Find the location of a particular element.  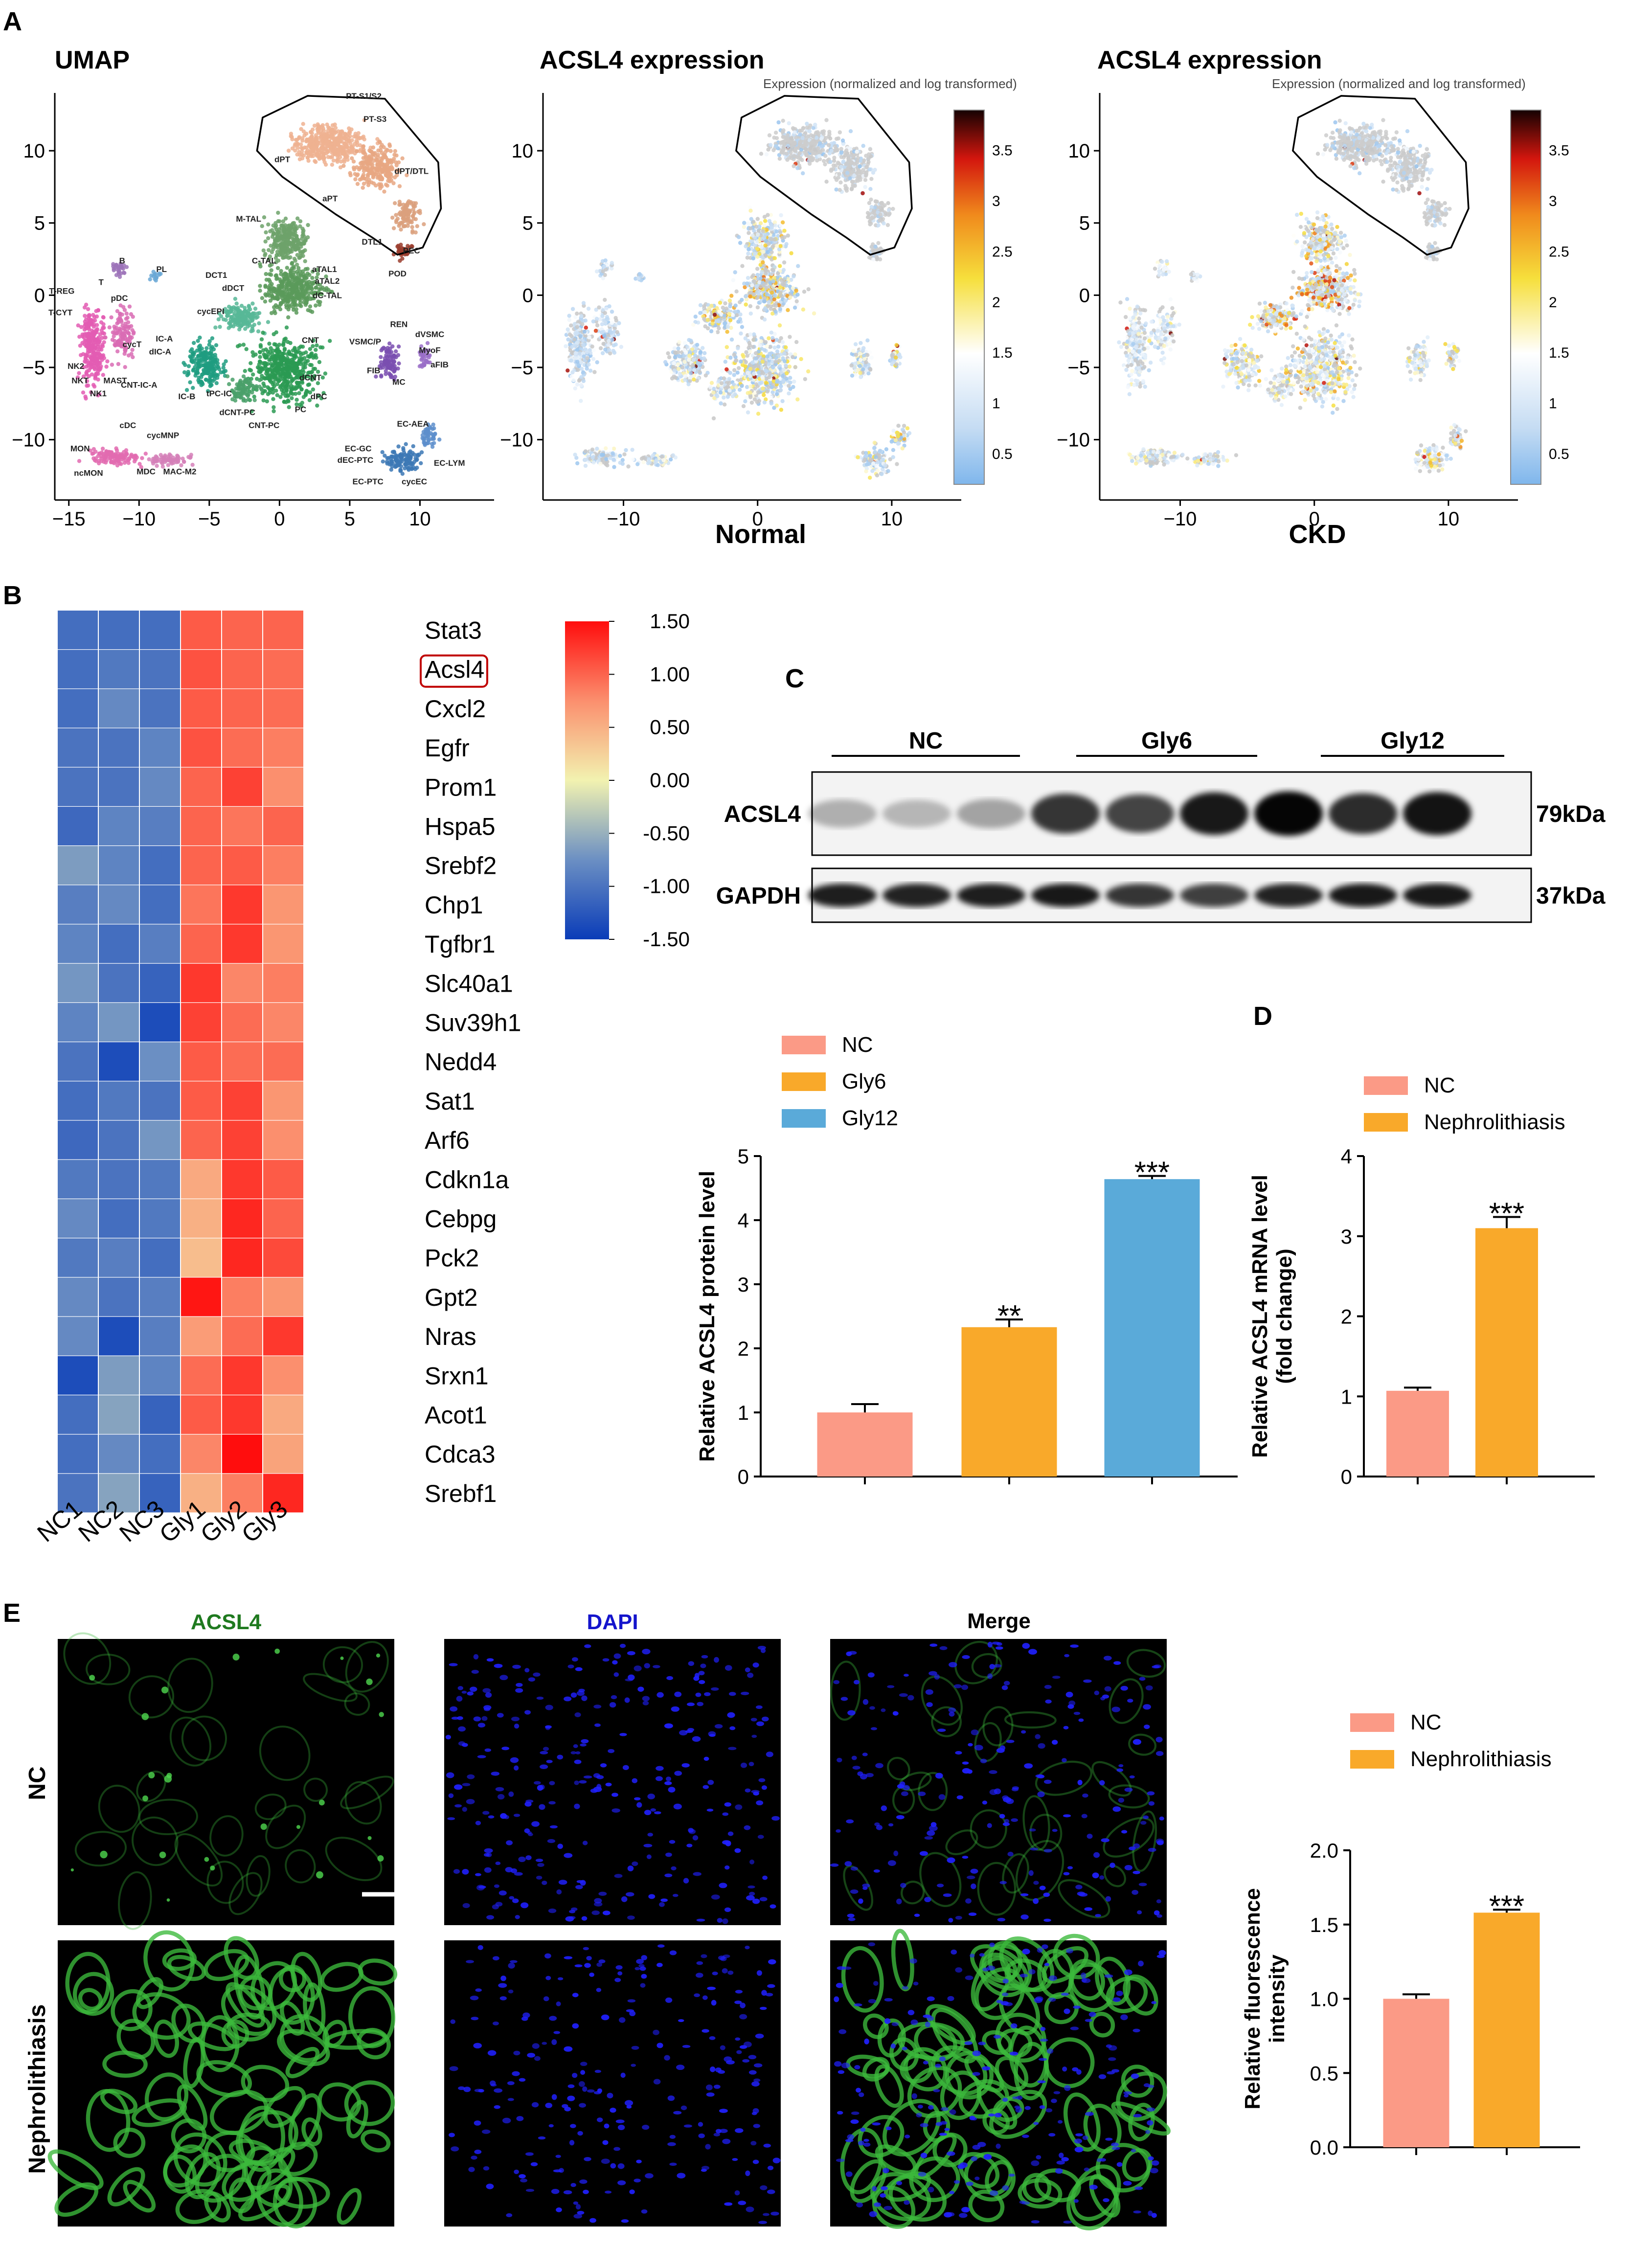

x-tick-label: 5 is located at coordinates (349, 519).